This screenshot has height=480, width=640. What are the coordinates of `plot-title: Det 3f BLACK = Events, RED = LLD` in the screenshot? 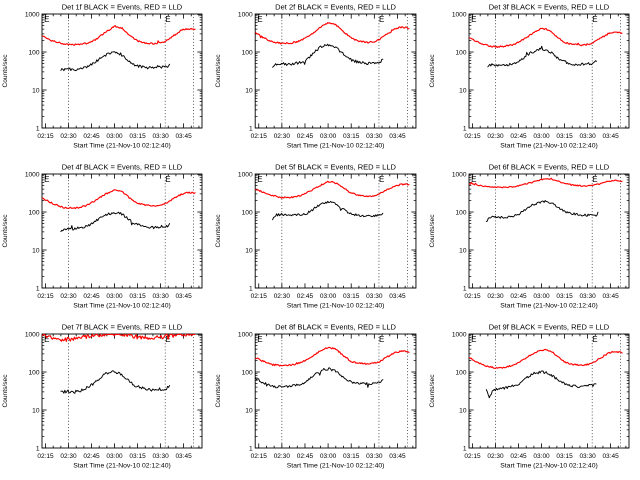 It's located at (549, 7).